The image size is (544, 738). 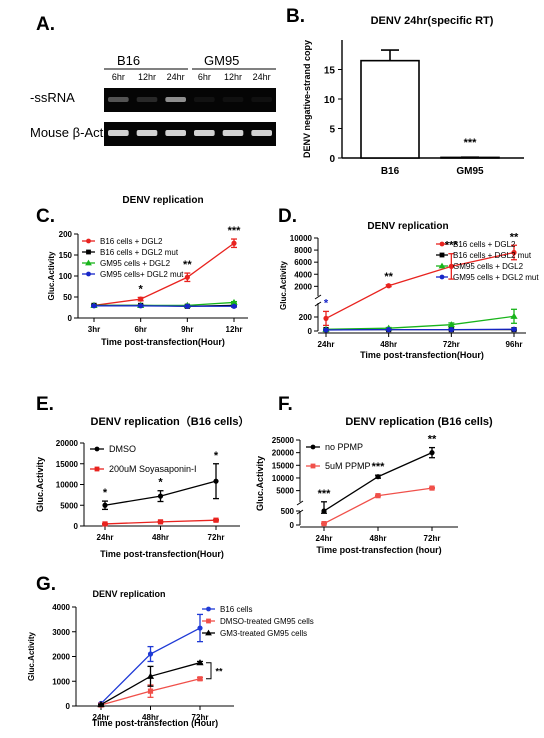 I want to click on legend-label: no PPMP, so click(x=344, y=447).